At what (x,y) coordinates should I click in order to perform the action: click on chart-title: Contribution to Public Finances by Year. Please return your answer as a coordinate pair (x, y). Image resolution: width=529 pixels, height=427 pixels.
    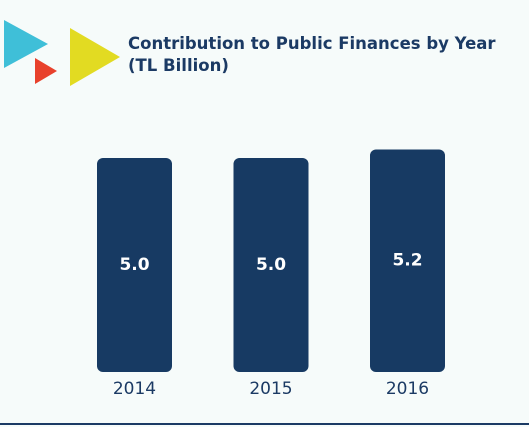
    Looking at the image, I should click on (312, 43).